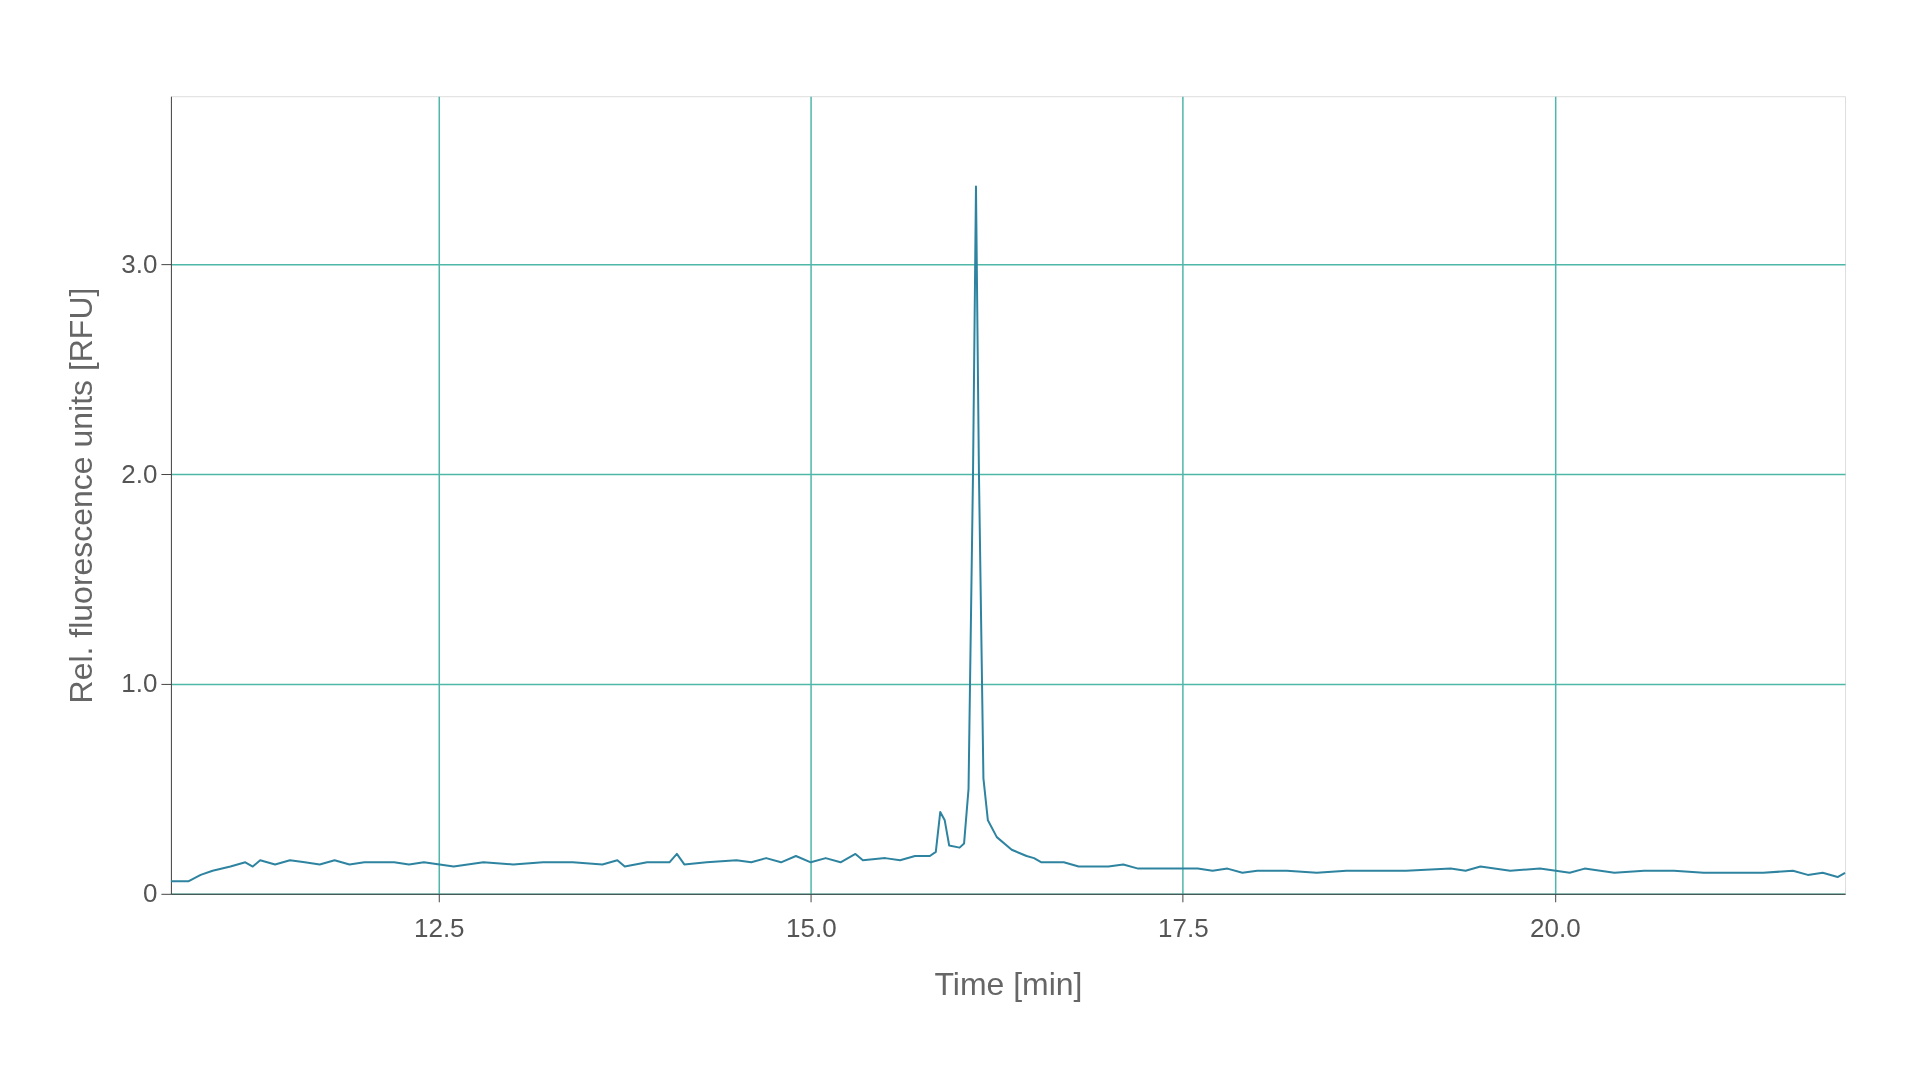 The height and width of the screenshot is (1081, 1921). Describe the element at coordinates (811, 928) in the screenshot. I see `x-tick-label: 15.0` at that location.